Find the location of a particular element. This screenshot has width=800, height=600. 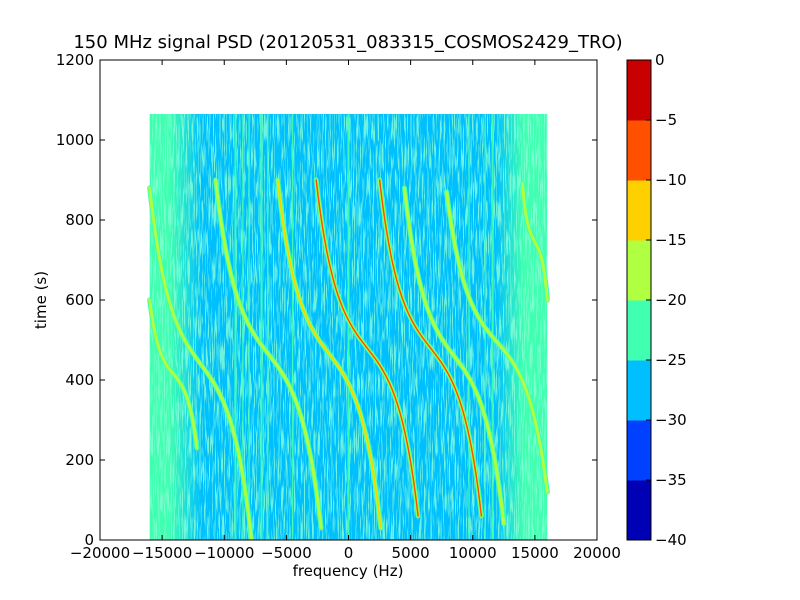

x-tick: 15000 is located at coordinates (535, 311).